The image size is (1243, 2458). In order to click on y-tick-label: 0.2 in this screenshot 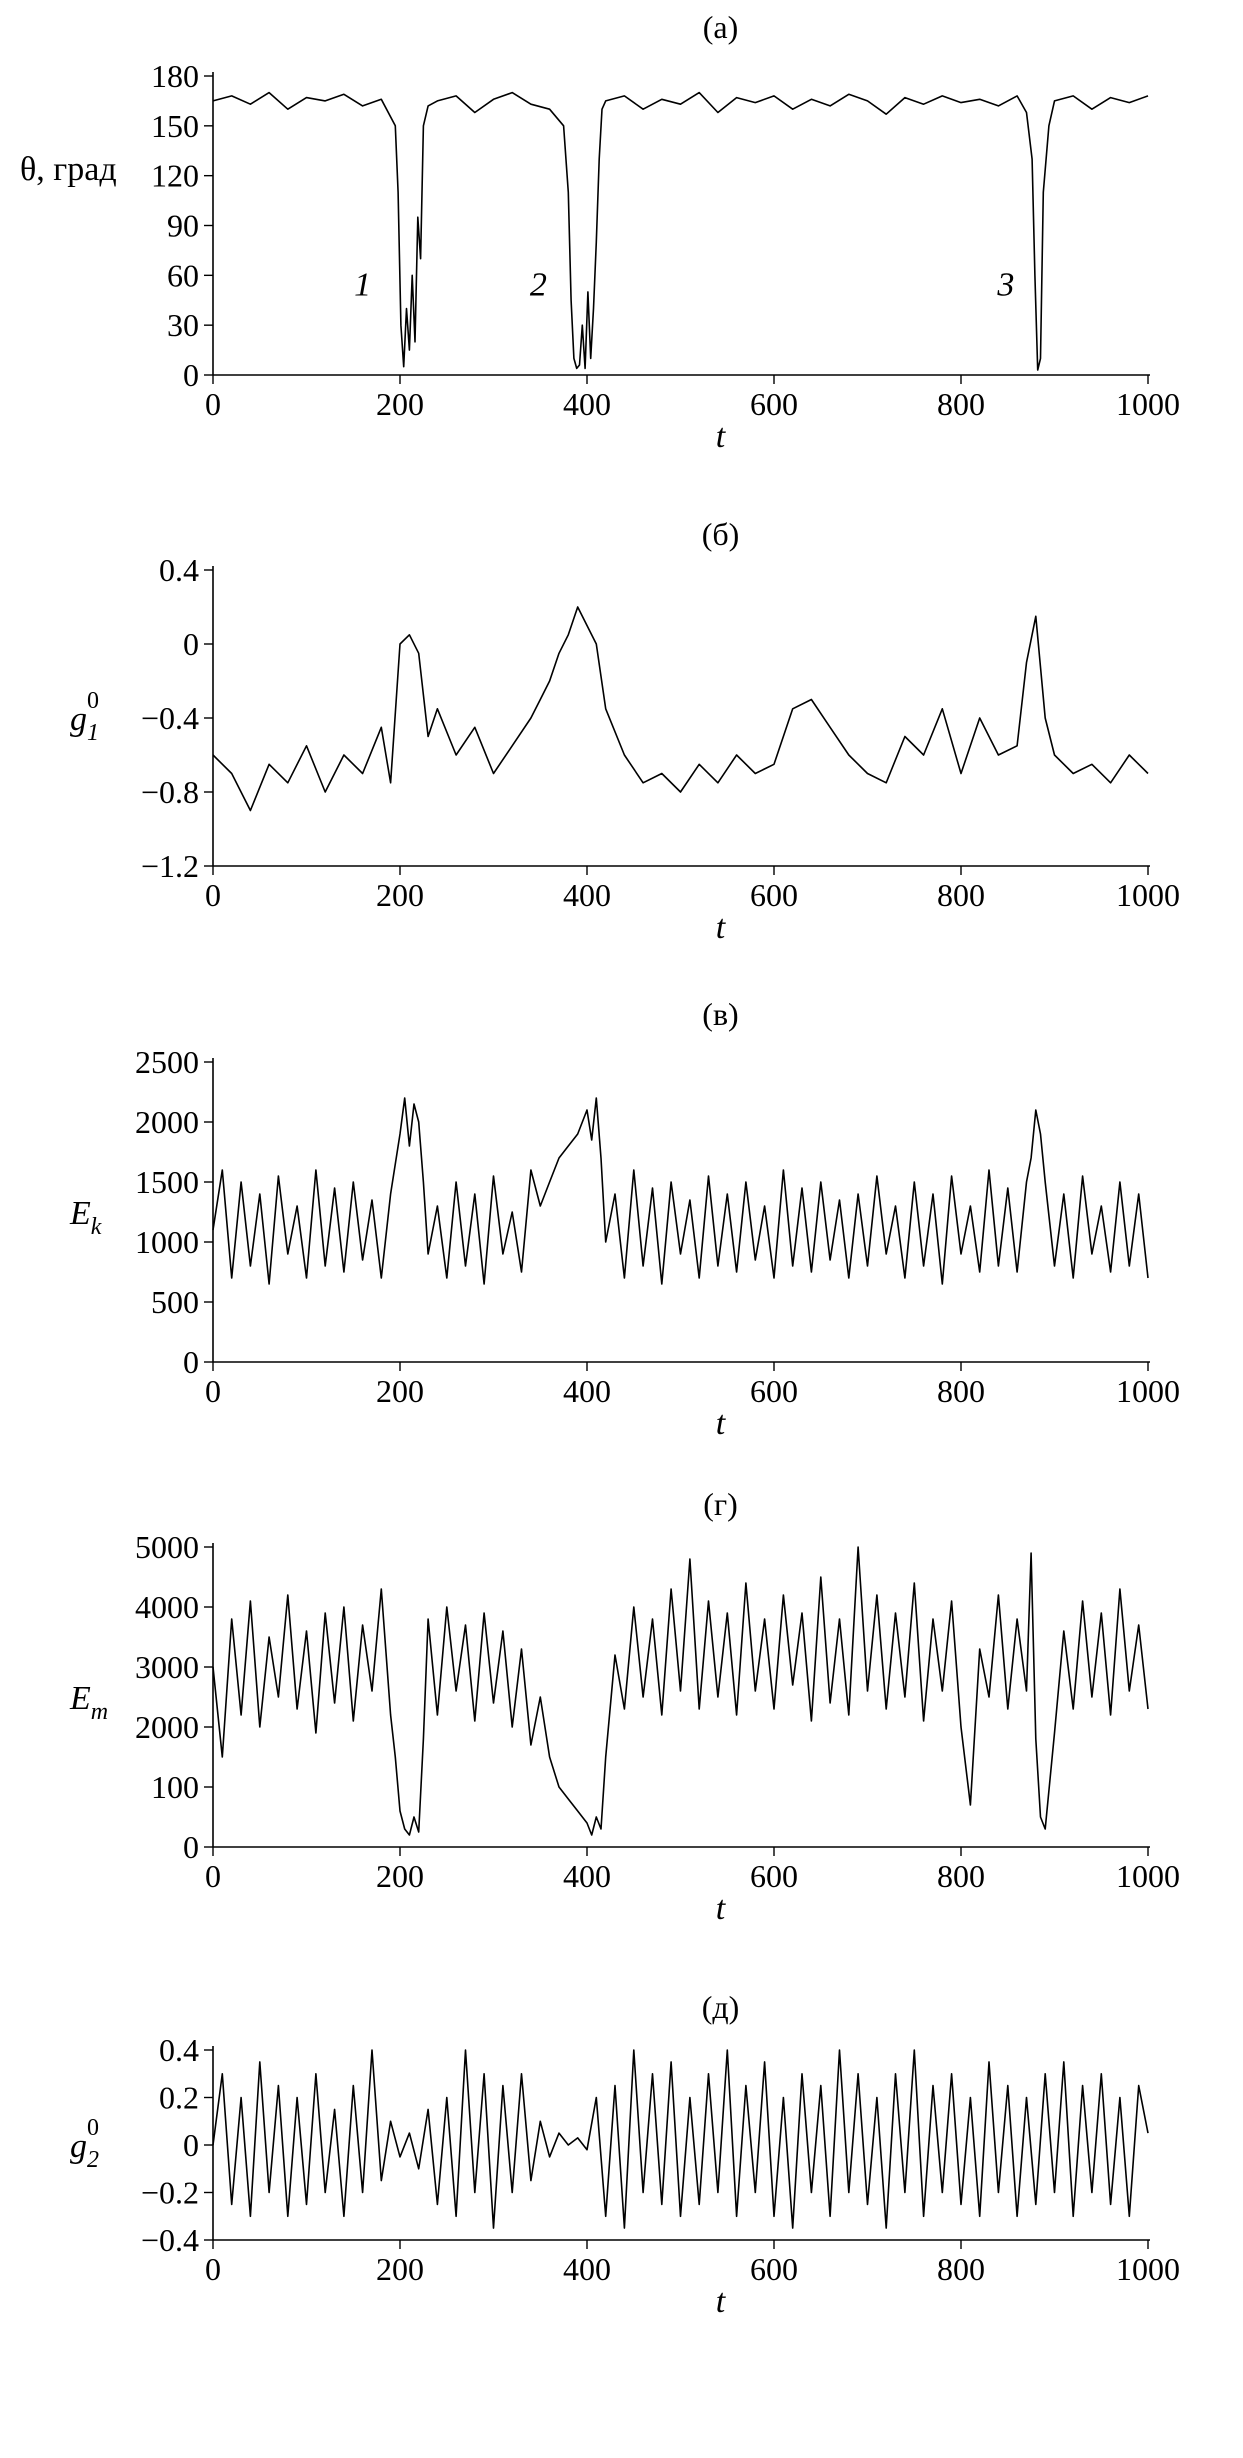, I will do `click(179, 2098)`.